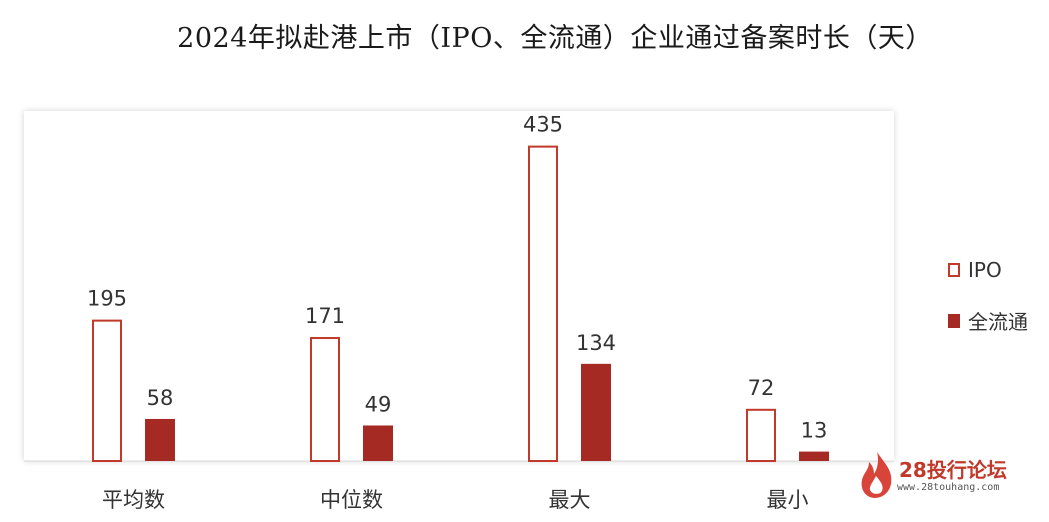  Describe the element at coordinates (107, 299) in the screenshot. I see `data-label-ipo-0: 195` at that location.